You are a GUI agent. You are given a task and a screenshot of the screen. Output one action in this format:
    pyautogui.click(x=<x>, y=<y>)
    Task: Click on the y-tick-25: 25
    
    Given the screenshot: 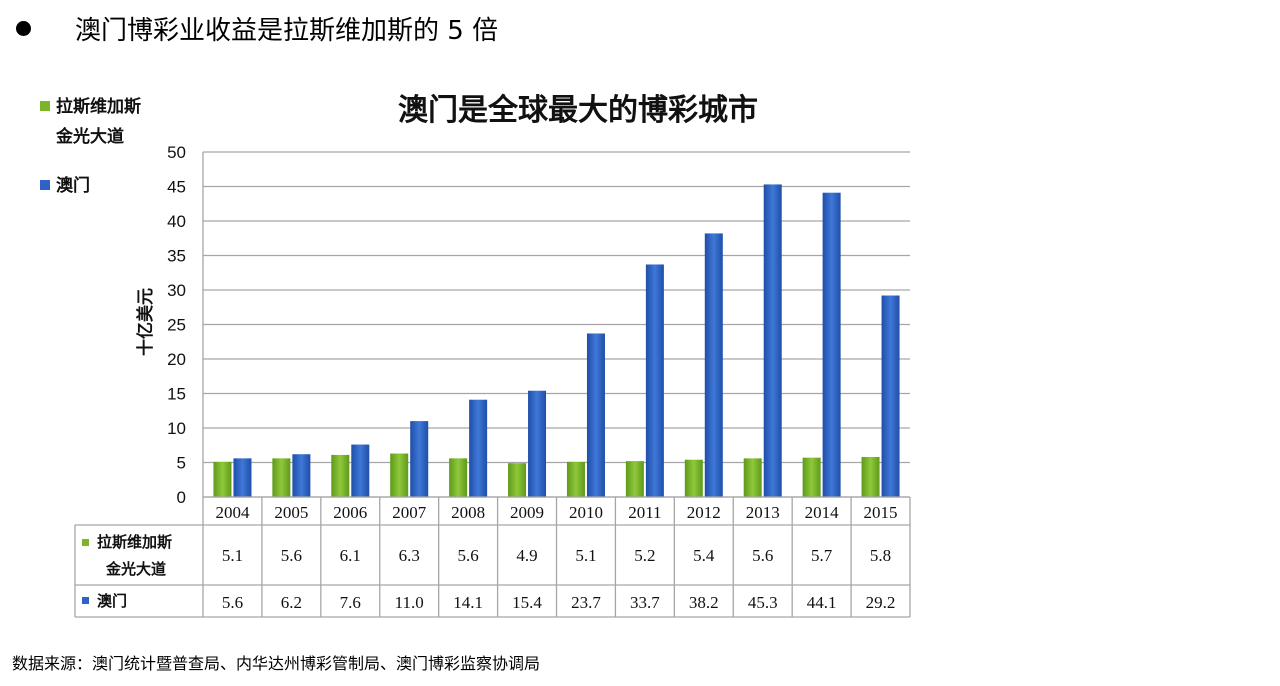 What is the action you would take?
    pyautogui.click(x=176, y=325)
    